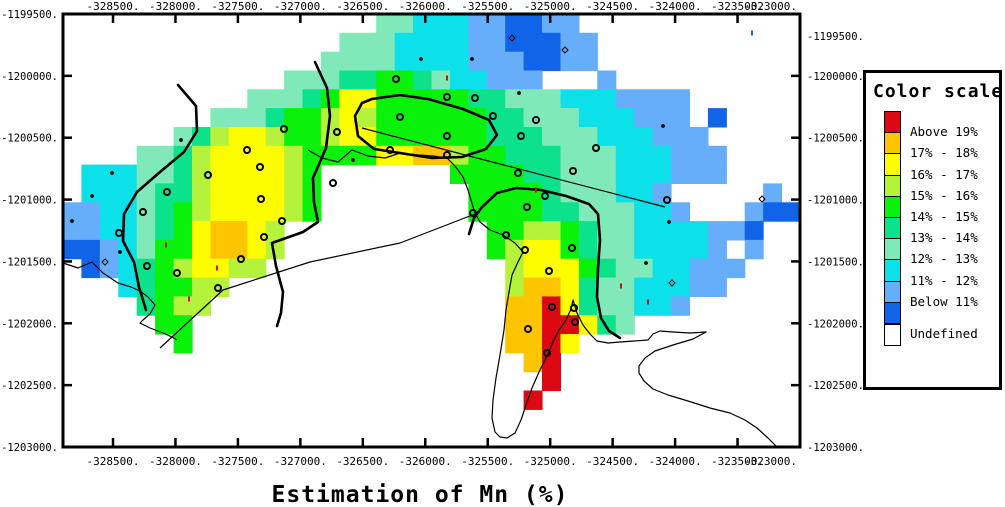 This screenshot has width=1005, height=507. What do you see at coordinates (892, 164) in the screenshot?
I see `legend-swatch-16-17-` at bounding box center [892, 164].